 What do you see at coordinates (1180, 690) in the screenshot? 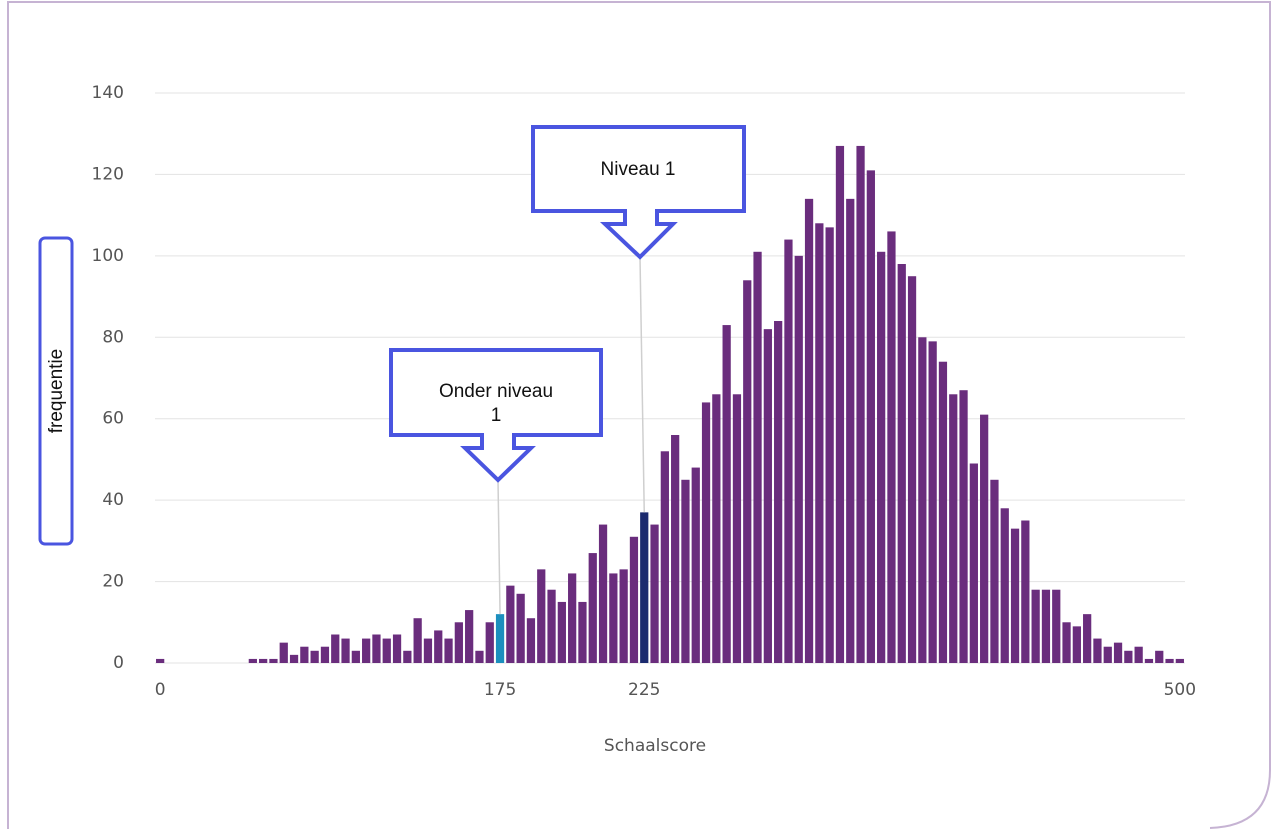
I see `x-tick-label: 500` at bounding box center [1180, 690].